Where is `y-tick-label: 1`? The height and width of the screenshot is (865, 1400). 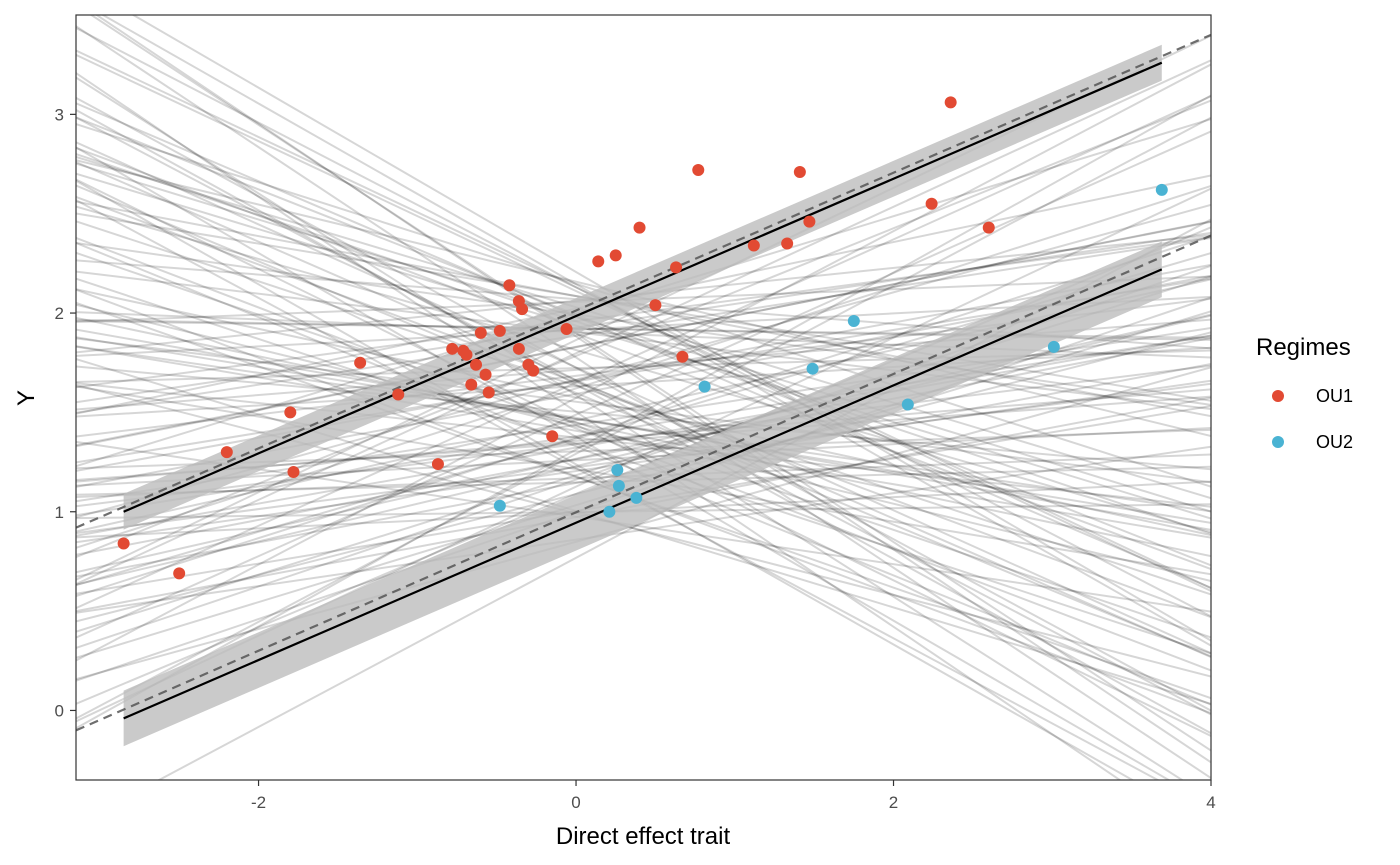
y-tick-label: 1 is located at coordinates (59, 512).